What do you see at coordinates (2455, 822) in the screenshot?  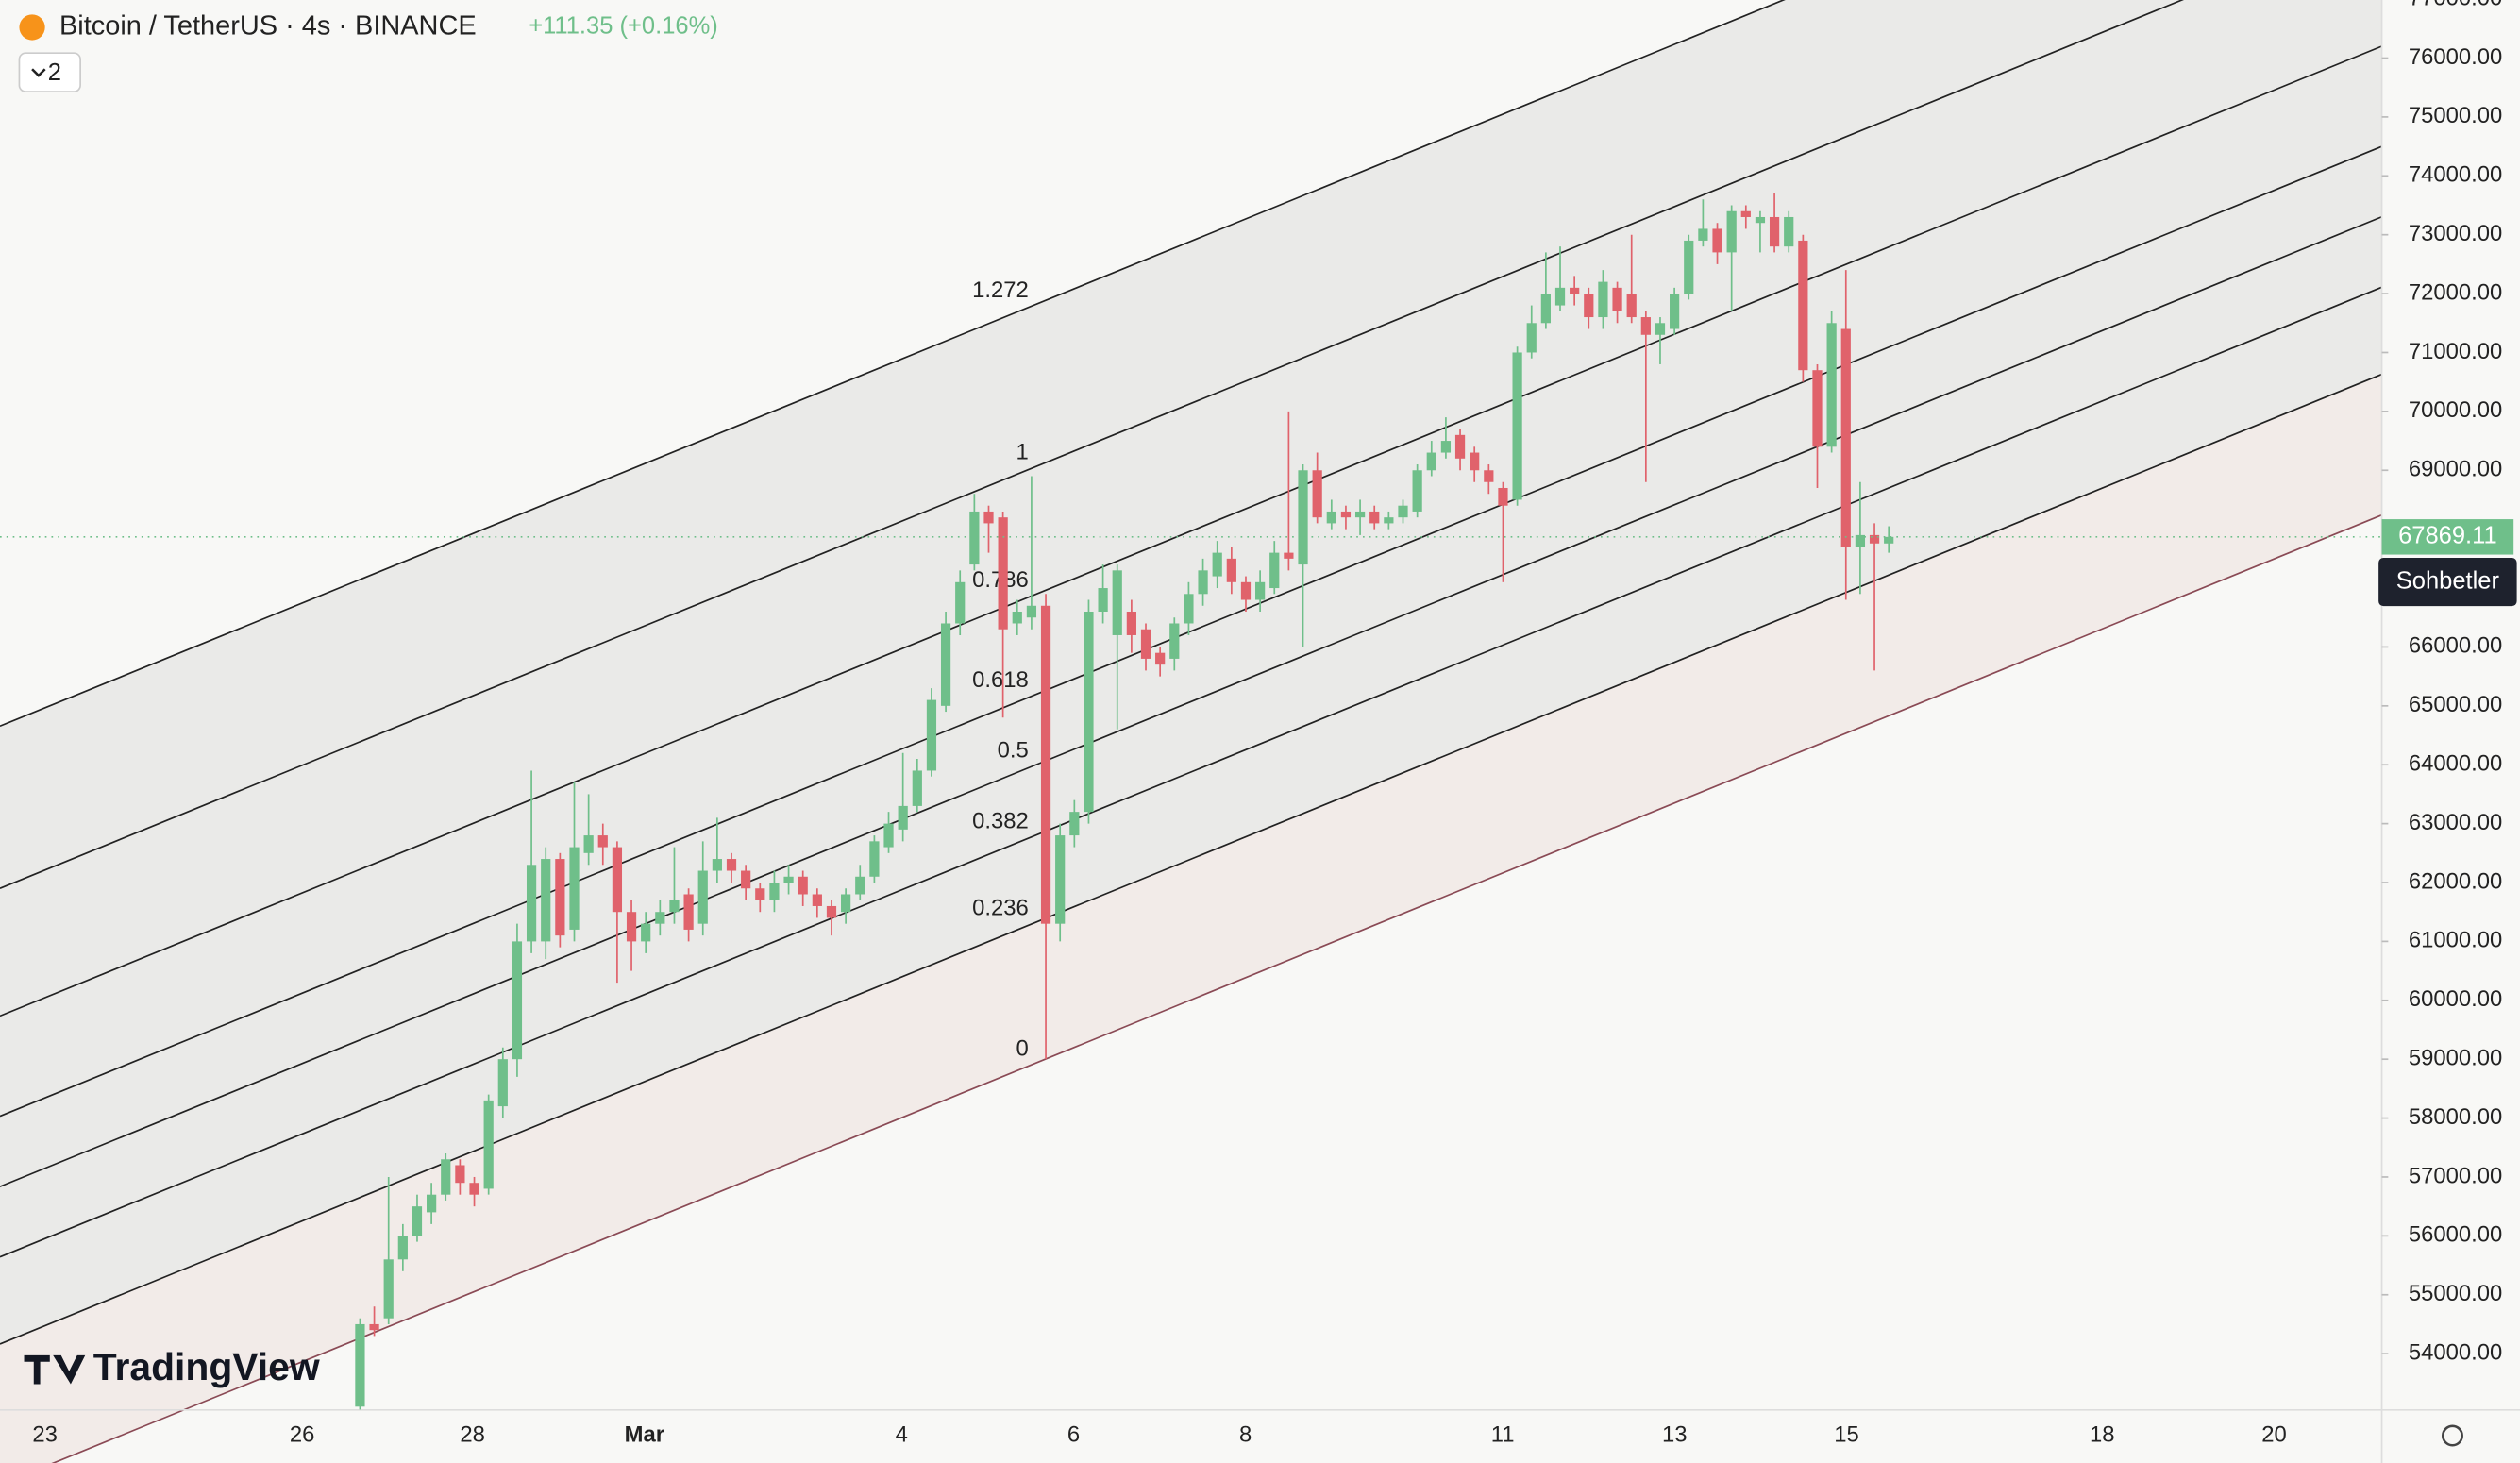 I see `y-tick-label: 63000.00` at bounding box center [2455, 822].